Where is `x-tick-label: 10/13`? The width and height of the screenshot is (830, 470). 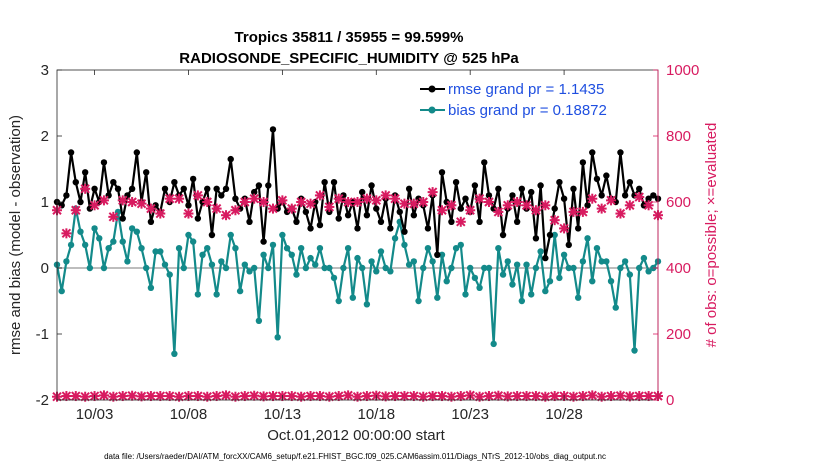 x-tick-label: 10/13 is located at coordinates (283, 414).